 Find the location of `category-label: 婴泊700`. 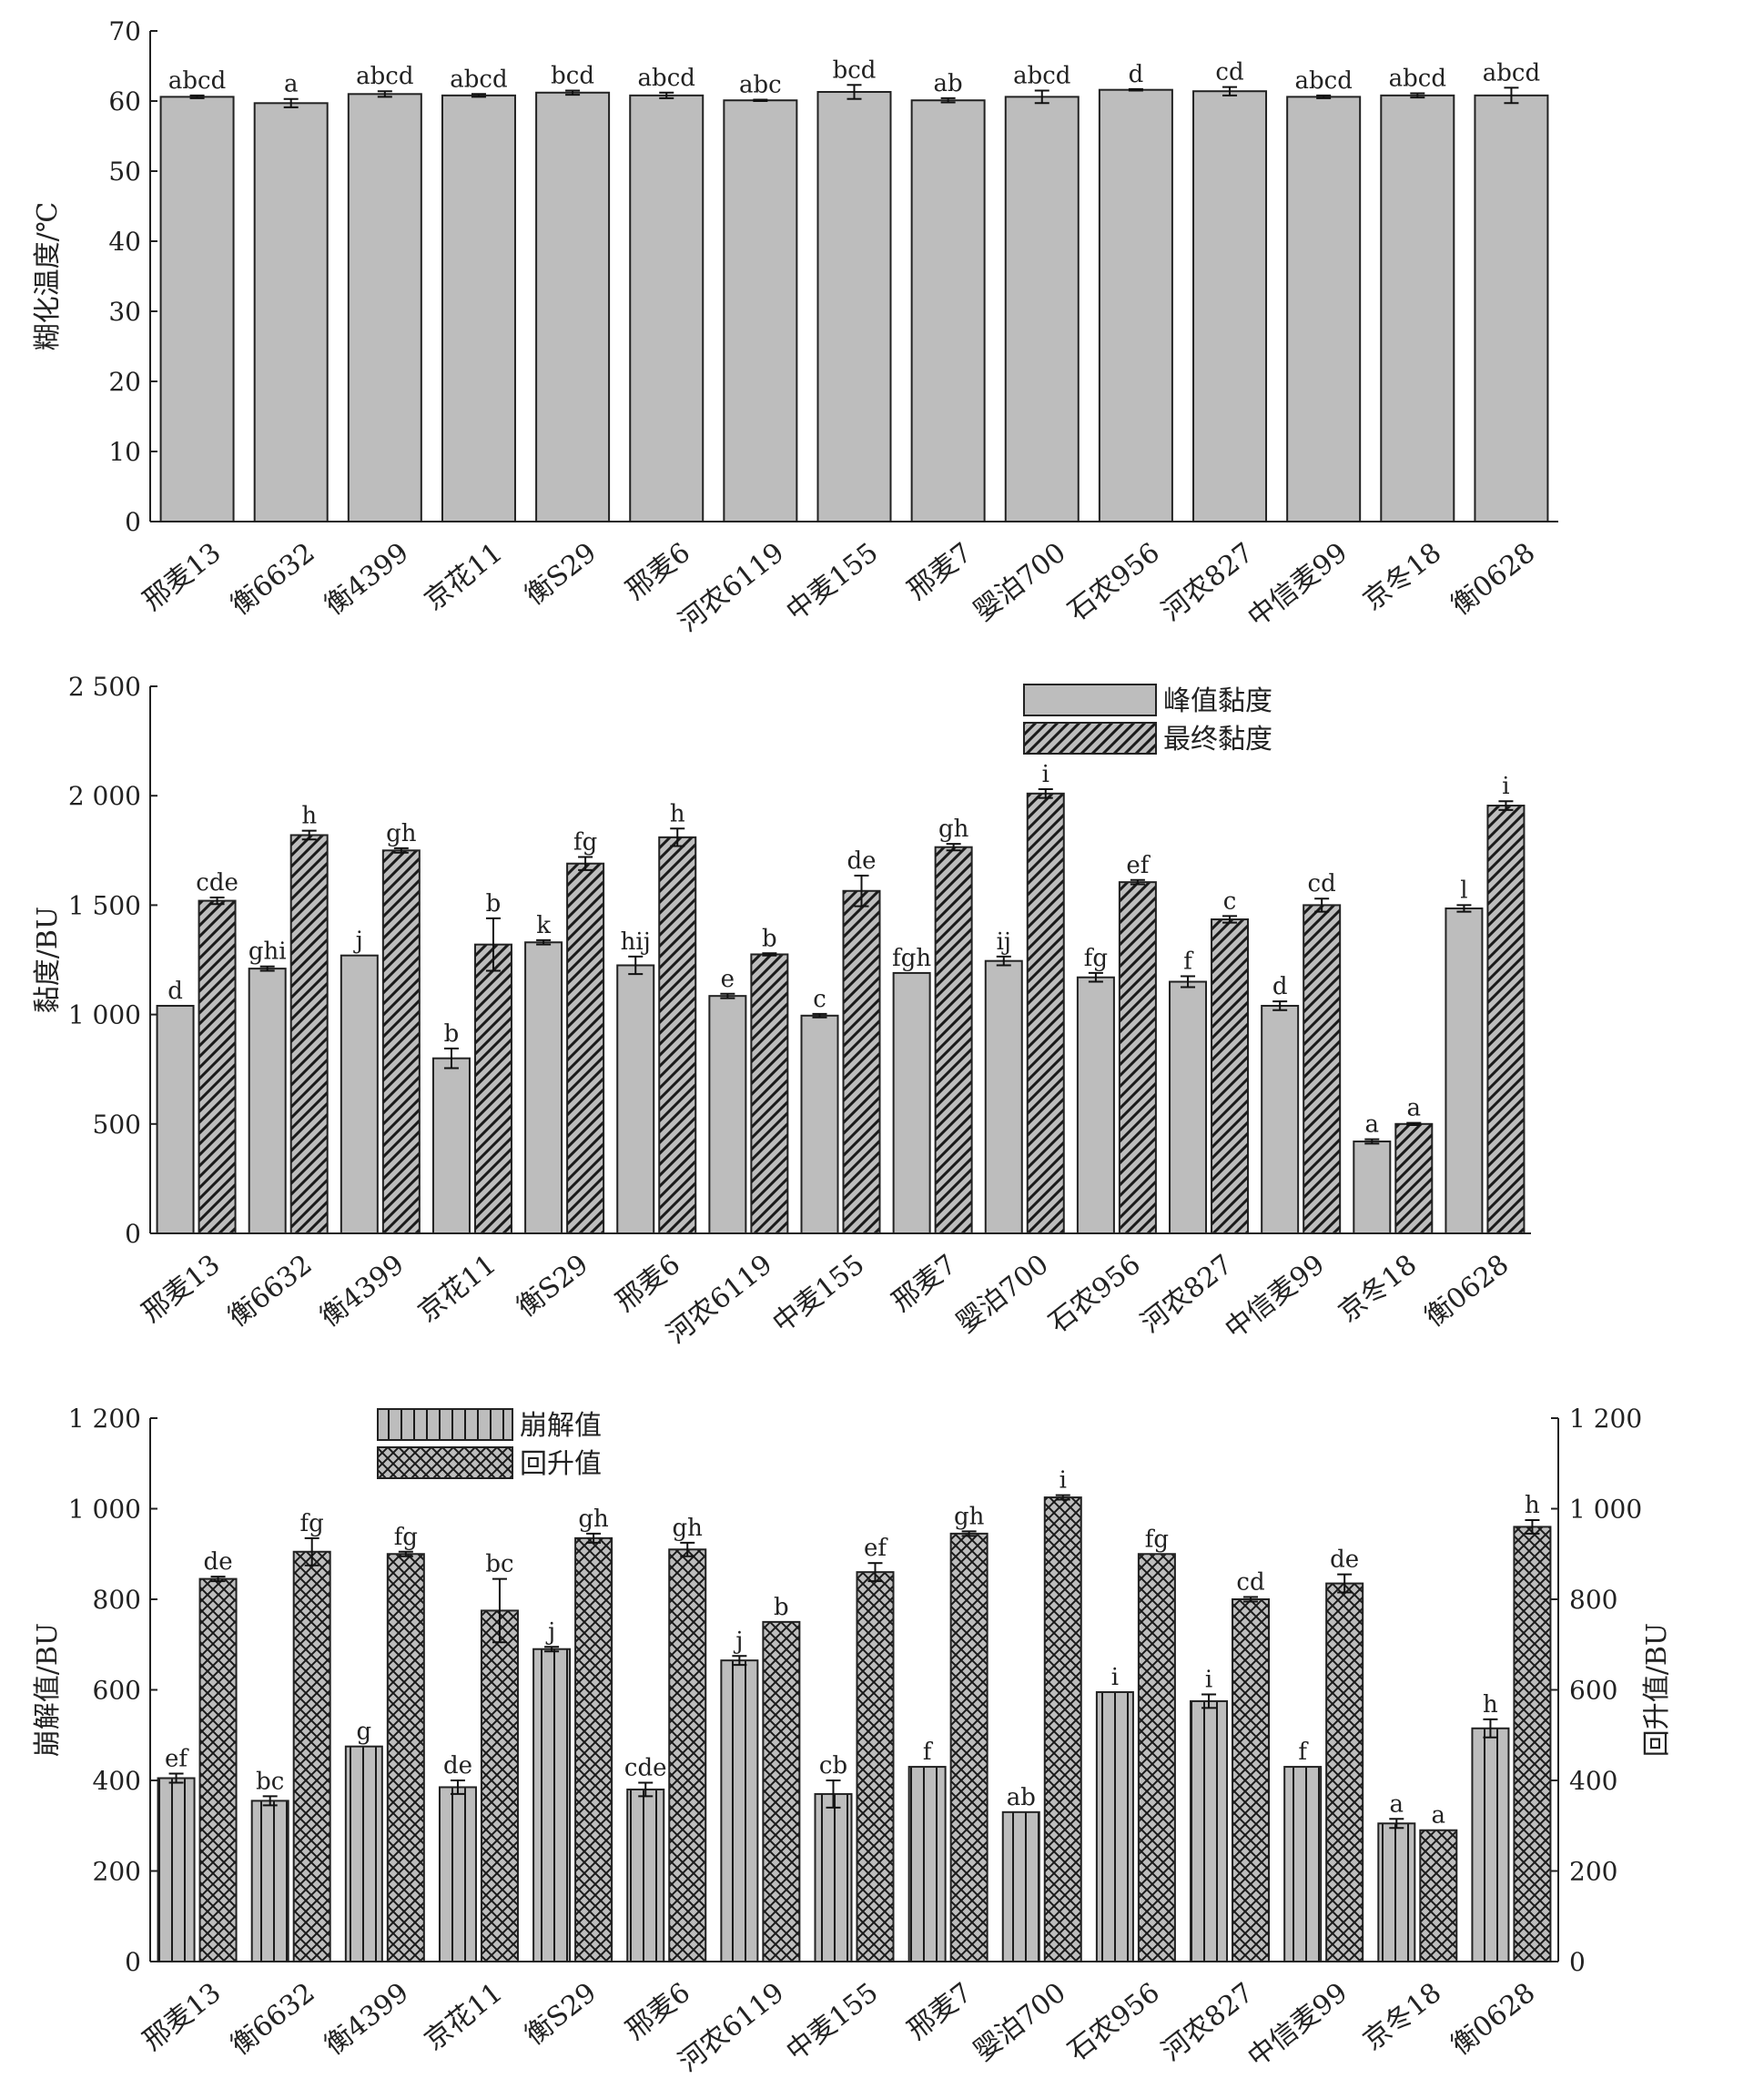

category-label: 婴泊700 is located at coordinates (1020, 2022).